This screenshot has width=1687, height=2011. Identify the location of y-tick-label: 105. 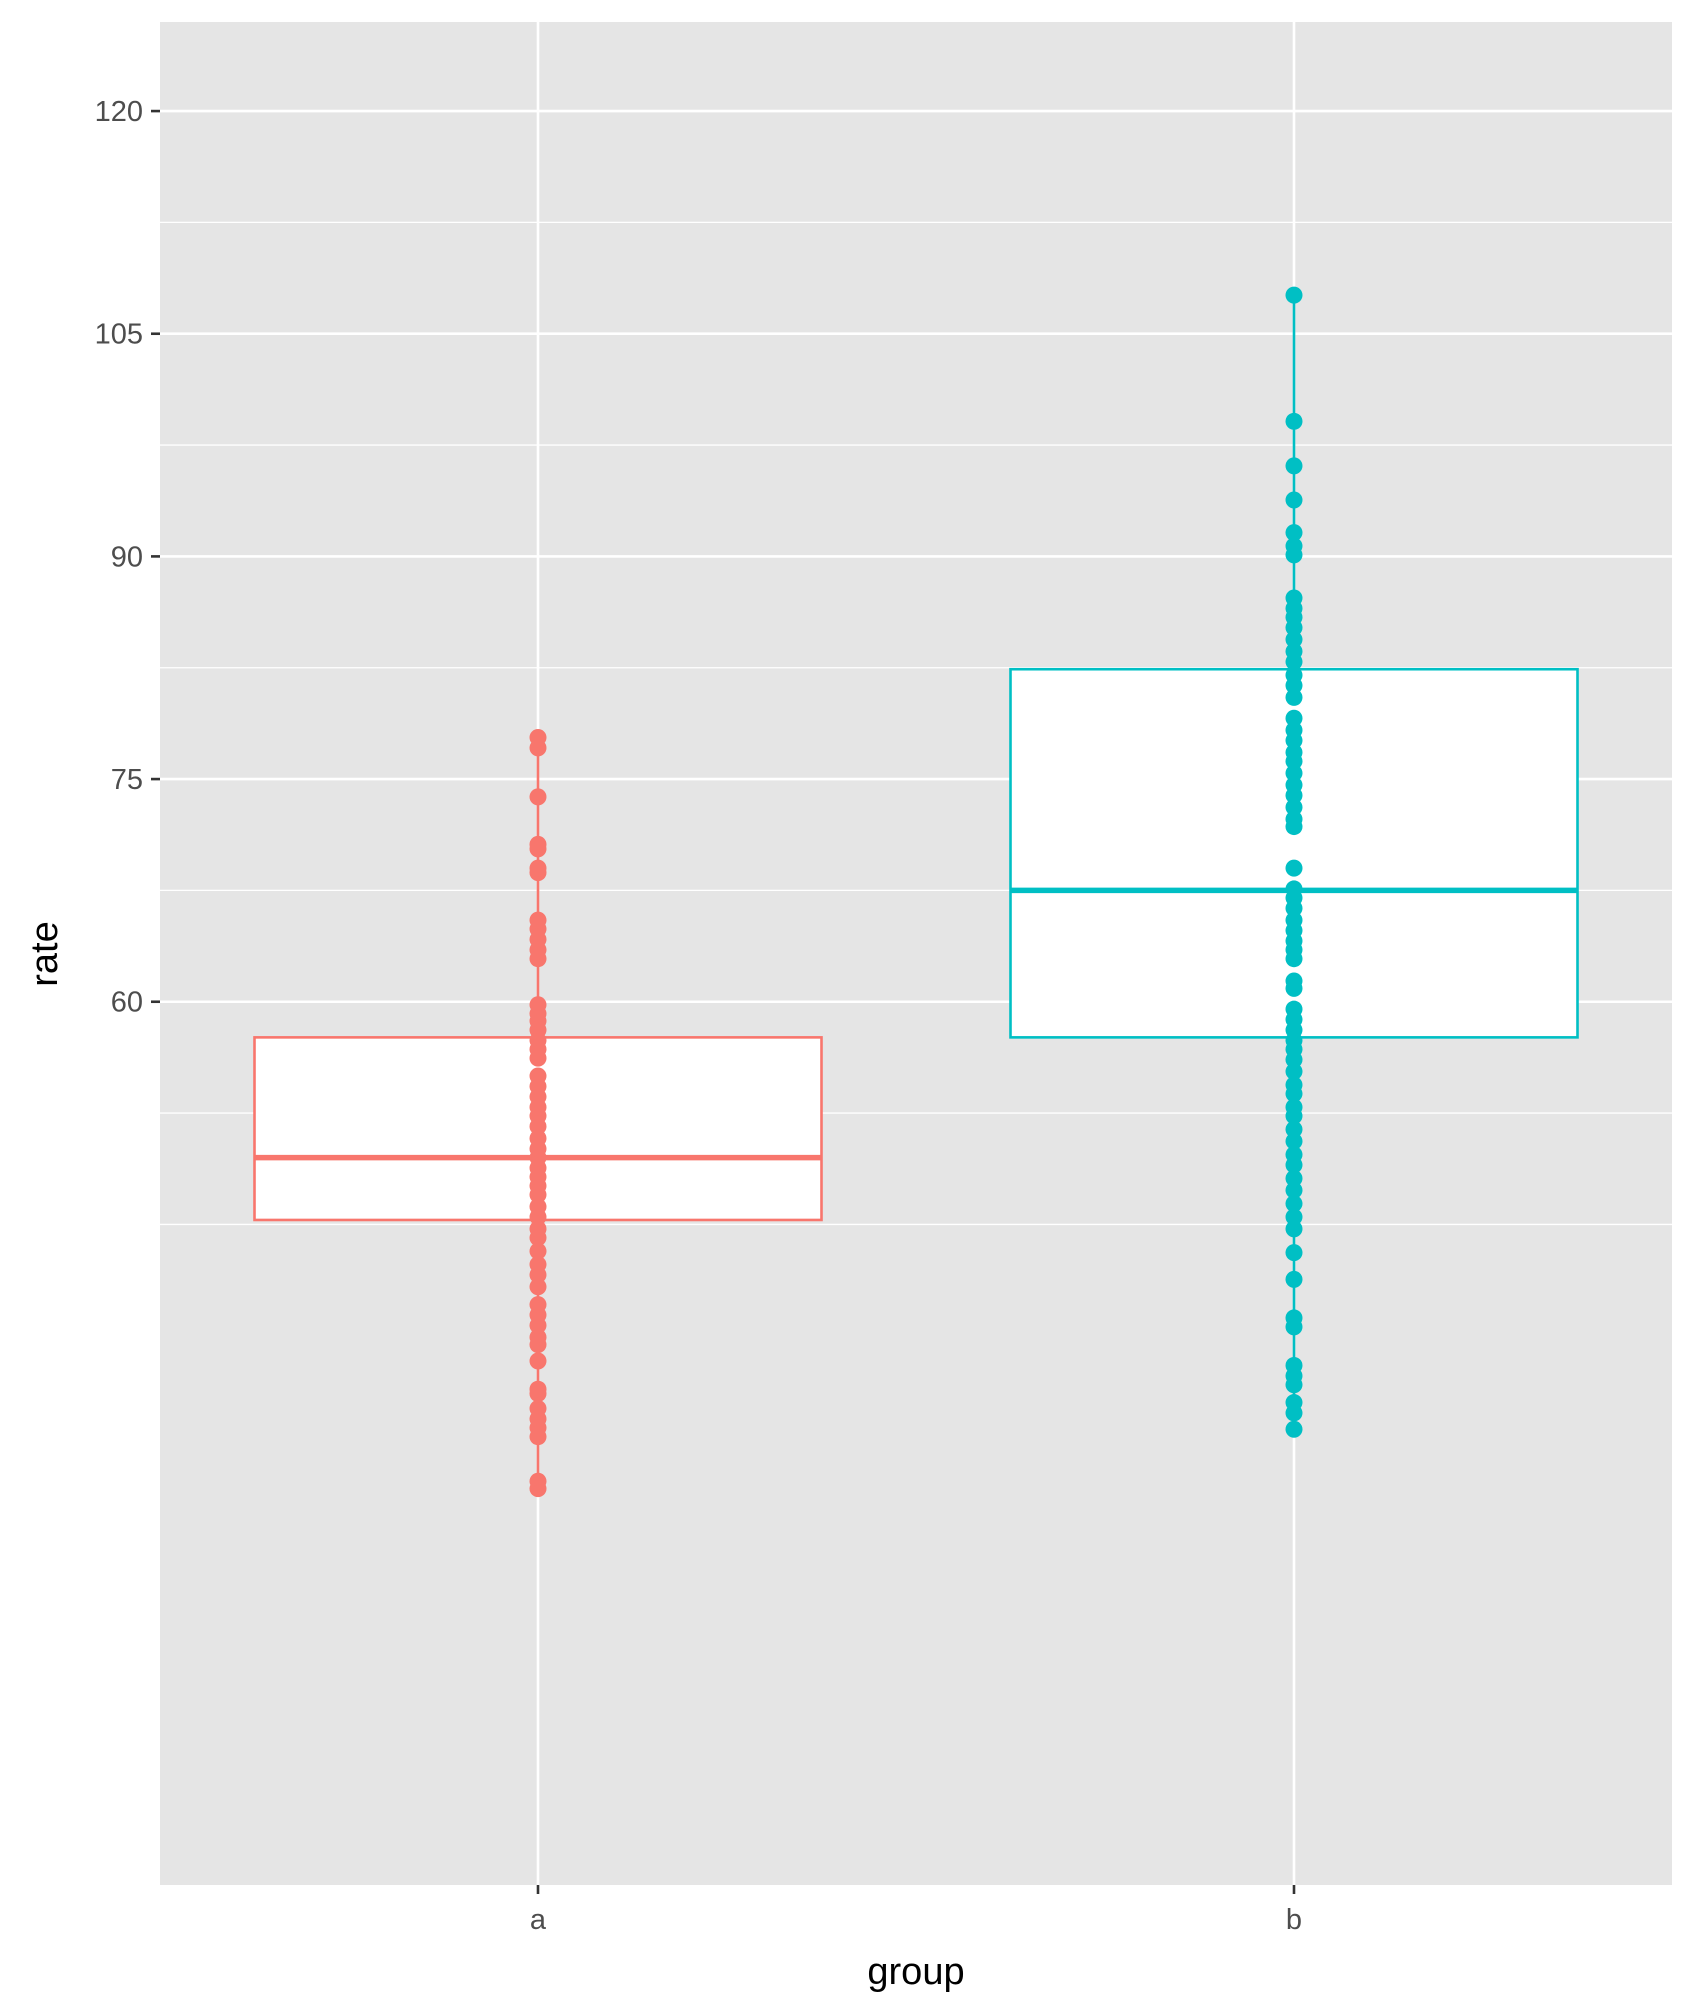
(119, 335).